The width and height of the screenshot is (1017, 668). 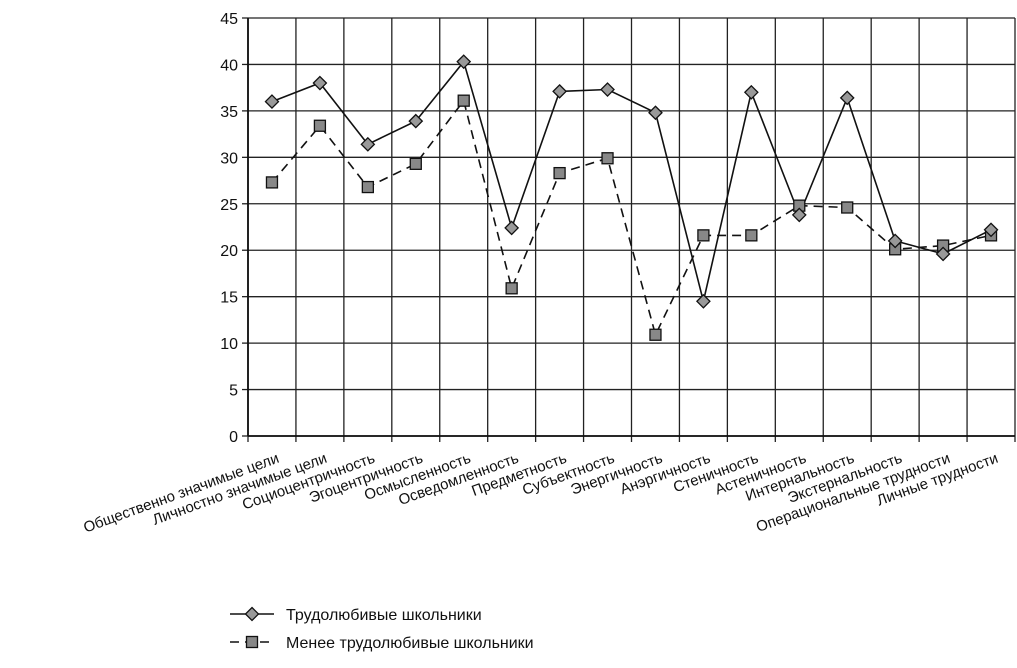 I want to click on y-tick-label: 25, so click(x=229, y=205).